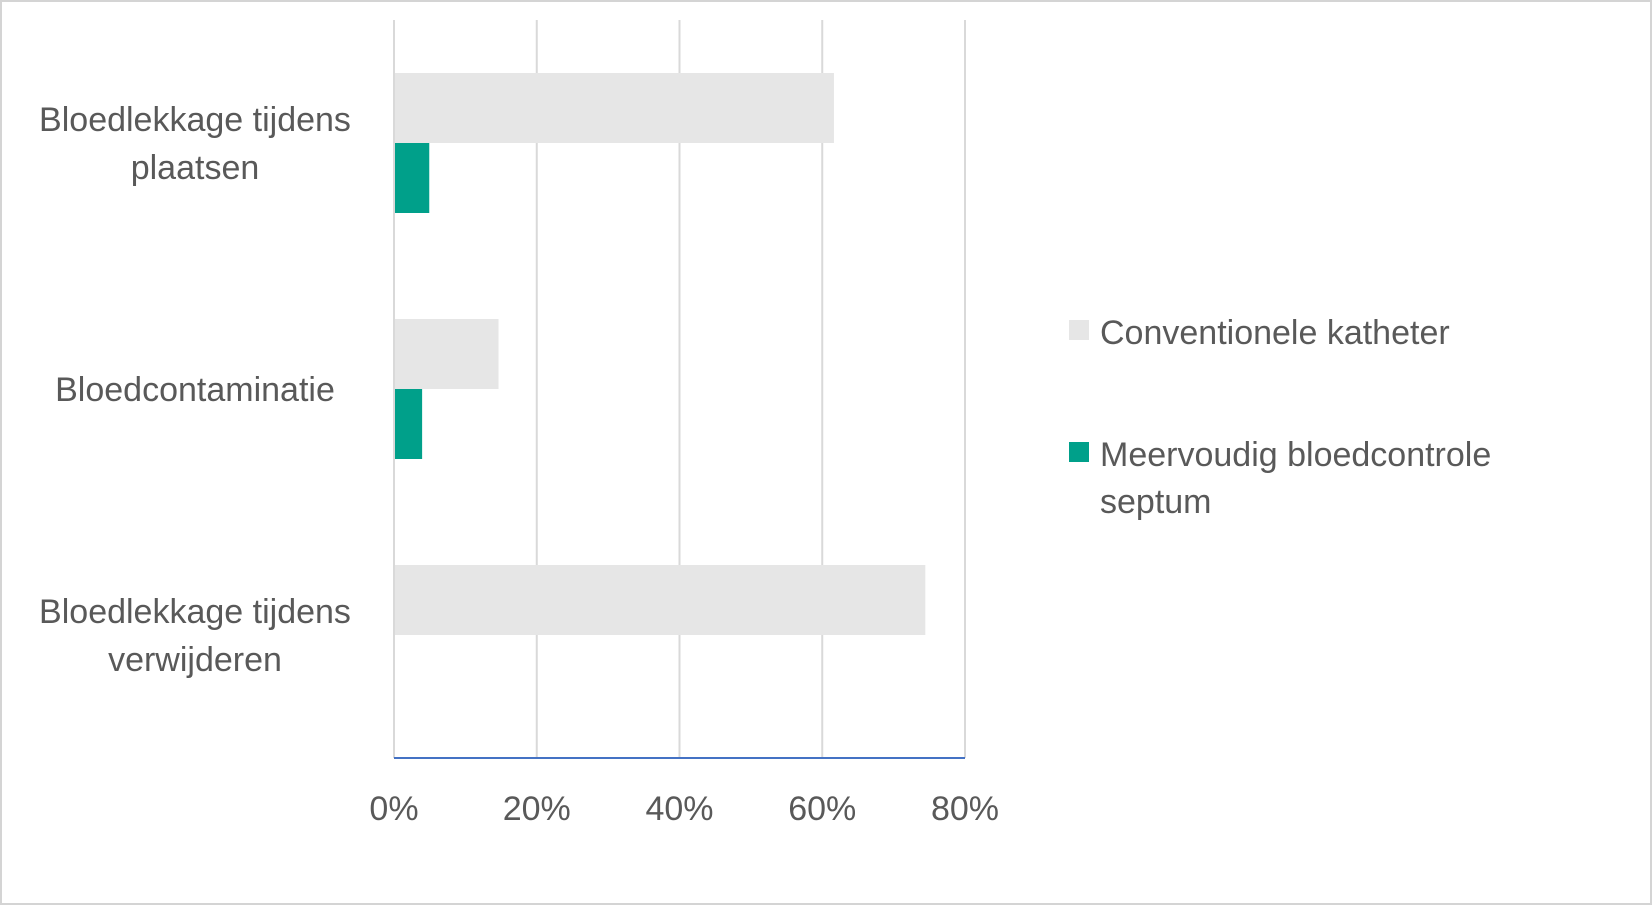 This screenshot has height=905, width=1652. What do you see at coordinates (679, 809) in the screenshot?
I see `x-tick-label: 40%` at bounding box center [679, 809].